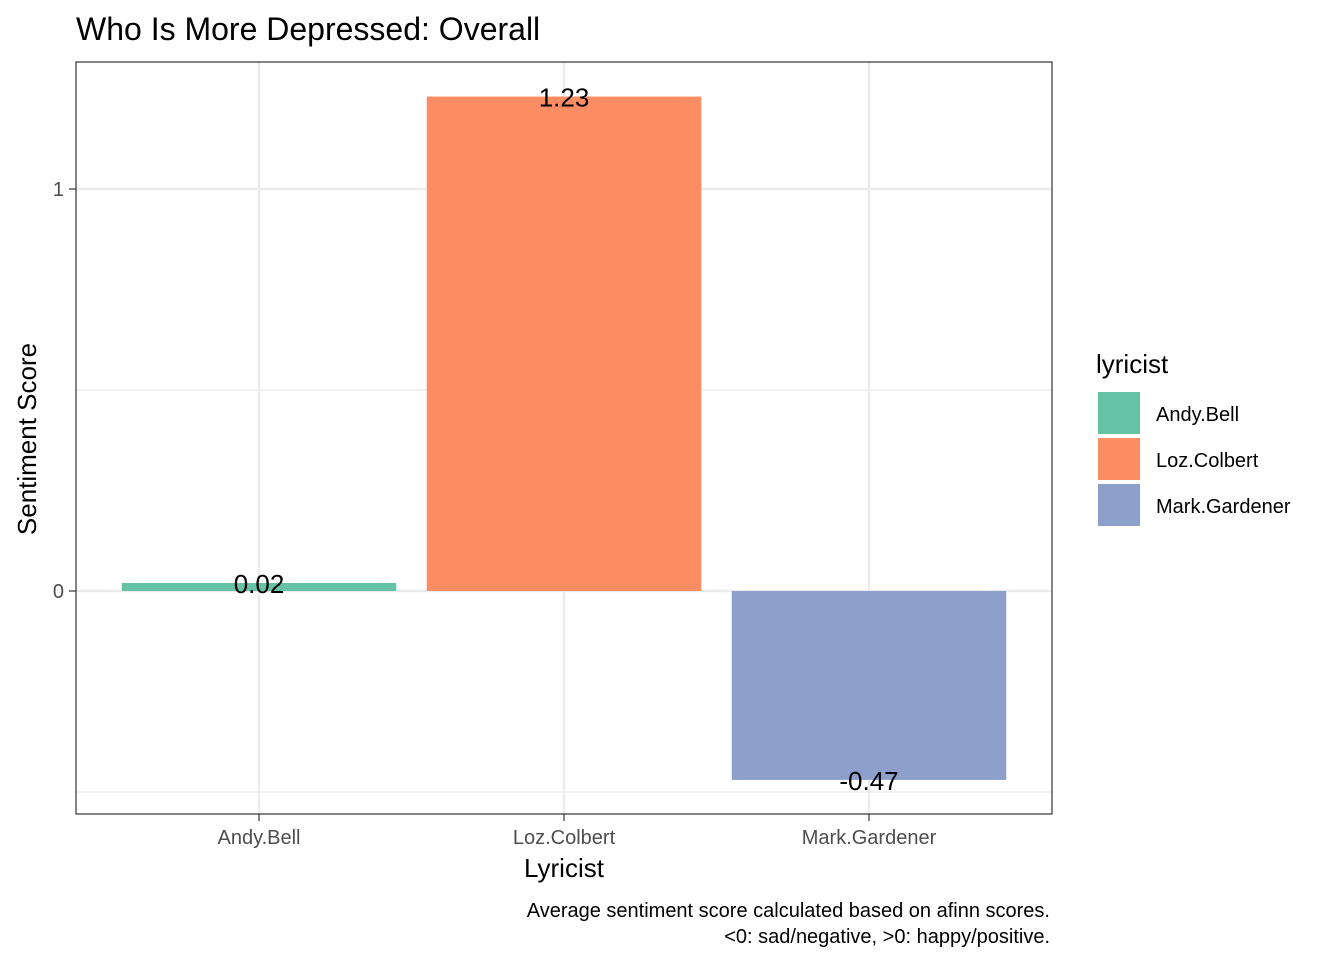  I want to click on x-axis: Andy.Bell Loz.Colbert Mark.Gardener, so click(577, 831).